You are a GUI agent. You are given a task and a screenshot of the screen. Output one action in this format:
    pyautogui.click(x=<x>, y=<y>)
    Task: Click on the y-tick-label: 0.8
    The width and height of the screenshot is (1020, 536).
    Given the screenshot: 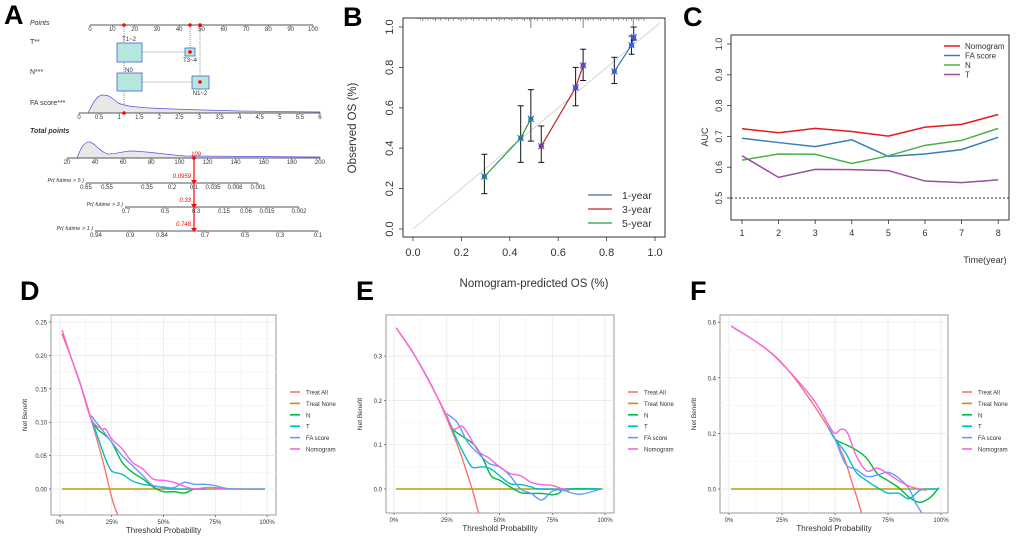 What is the action you would take?
    pyautogui.click(x=719, y=105)
    